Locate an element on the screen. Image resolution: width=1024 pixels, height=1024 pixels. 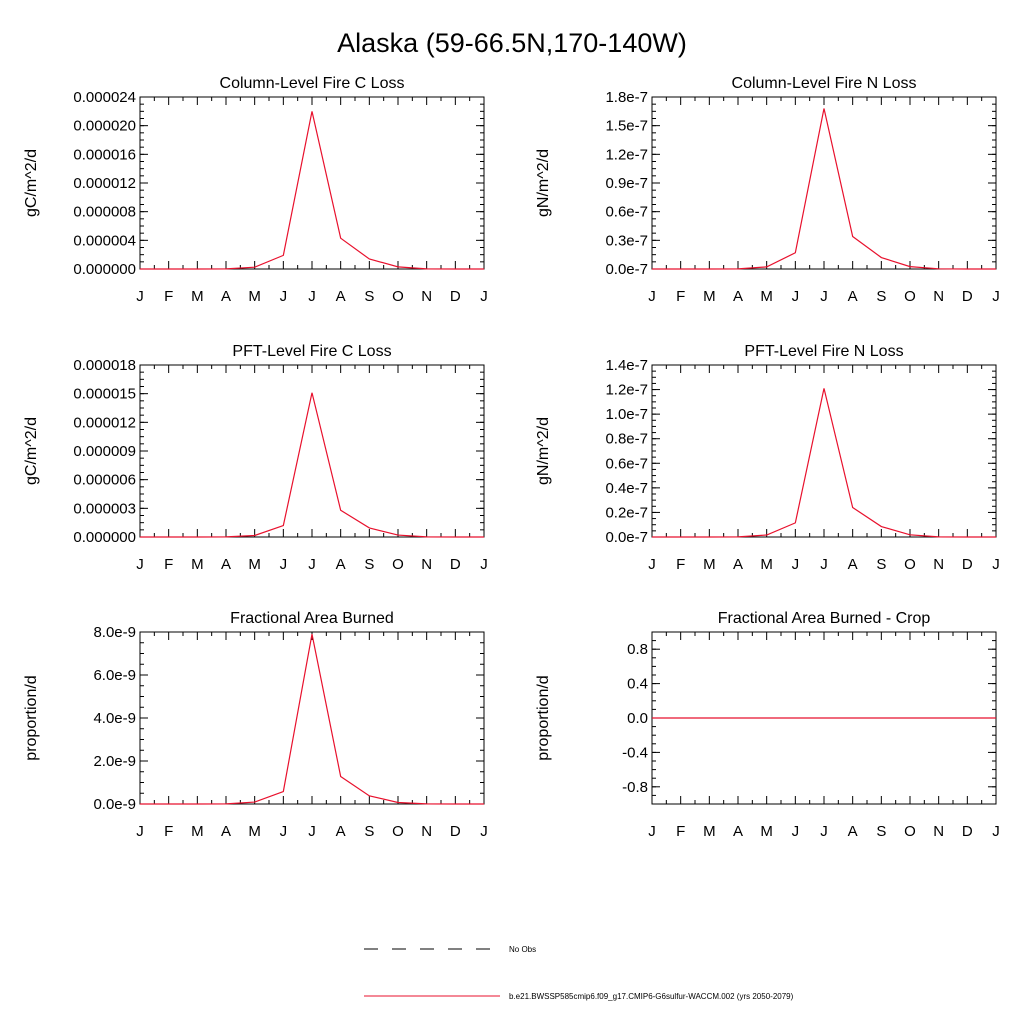
y-tick-label: -0.8 is located at coordinates (635, 787).